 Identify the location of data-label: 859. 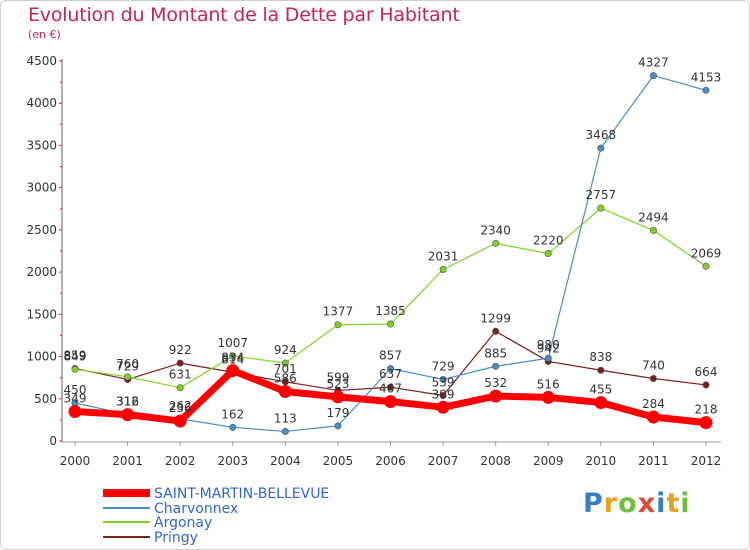
(75, 355).